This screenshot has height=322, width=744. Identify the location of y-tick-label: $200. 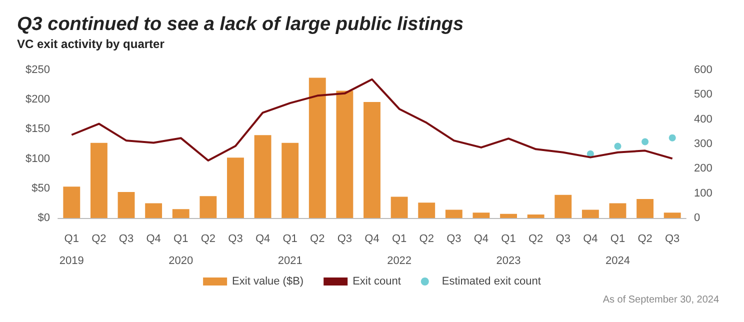
(38, 100).